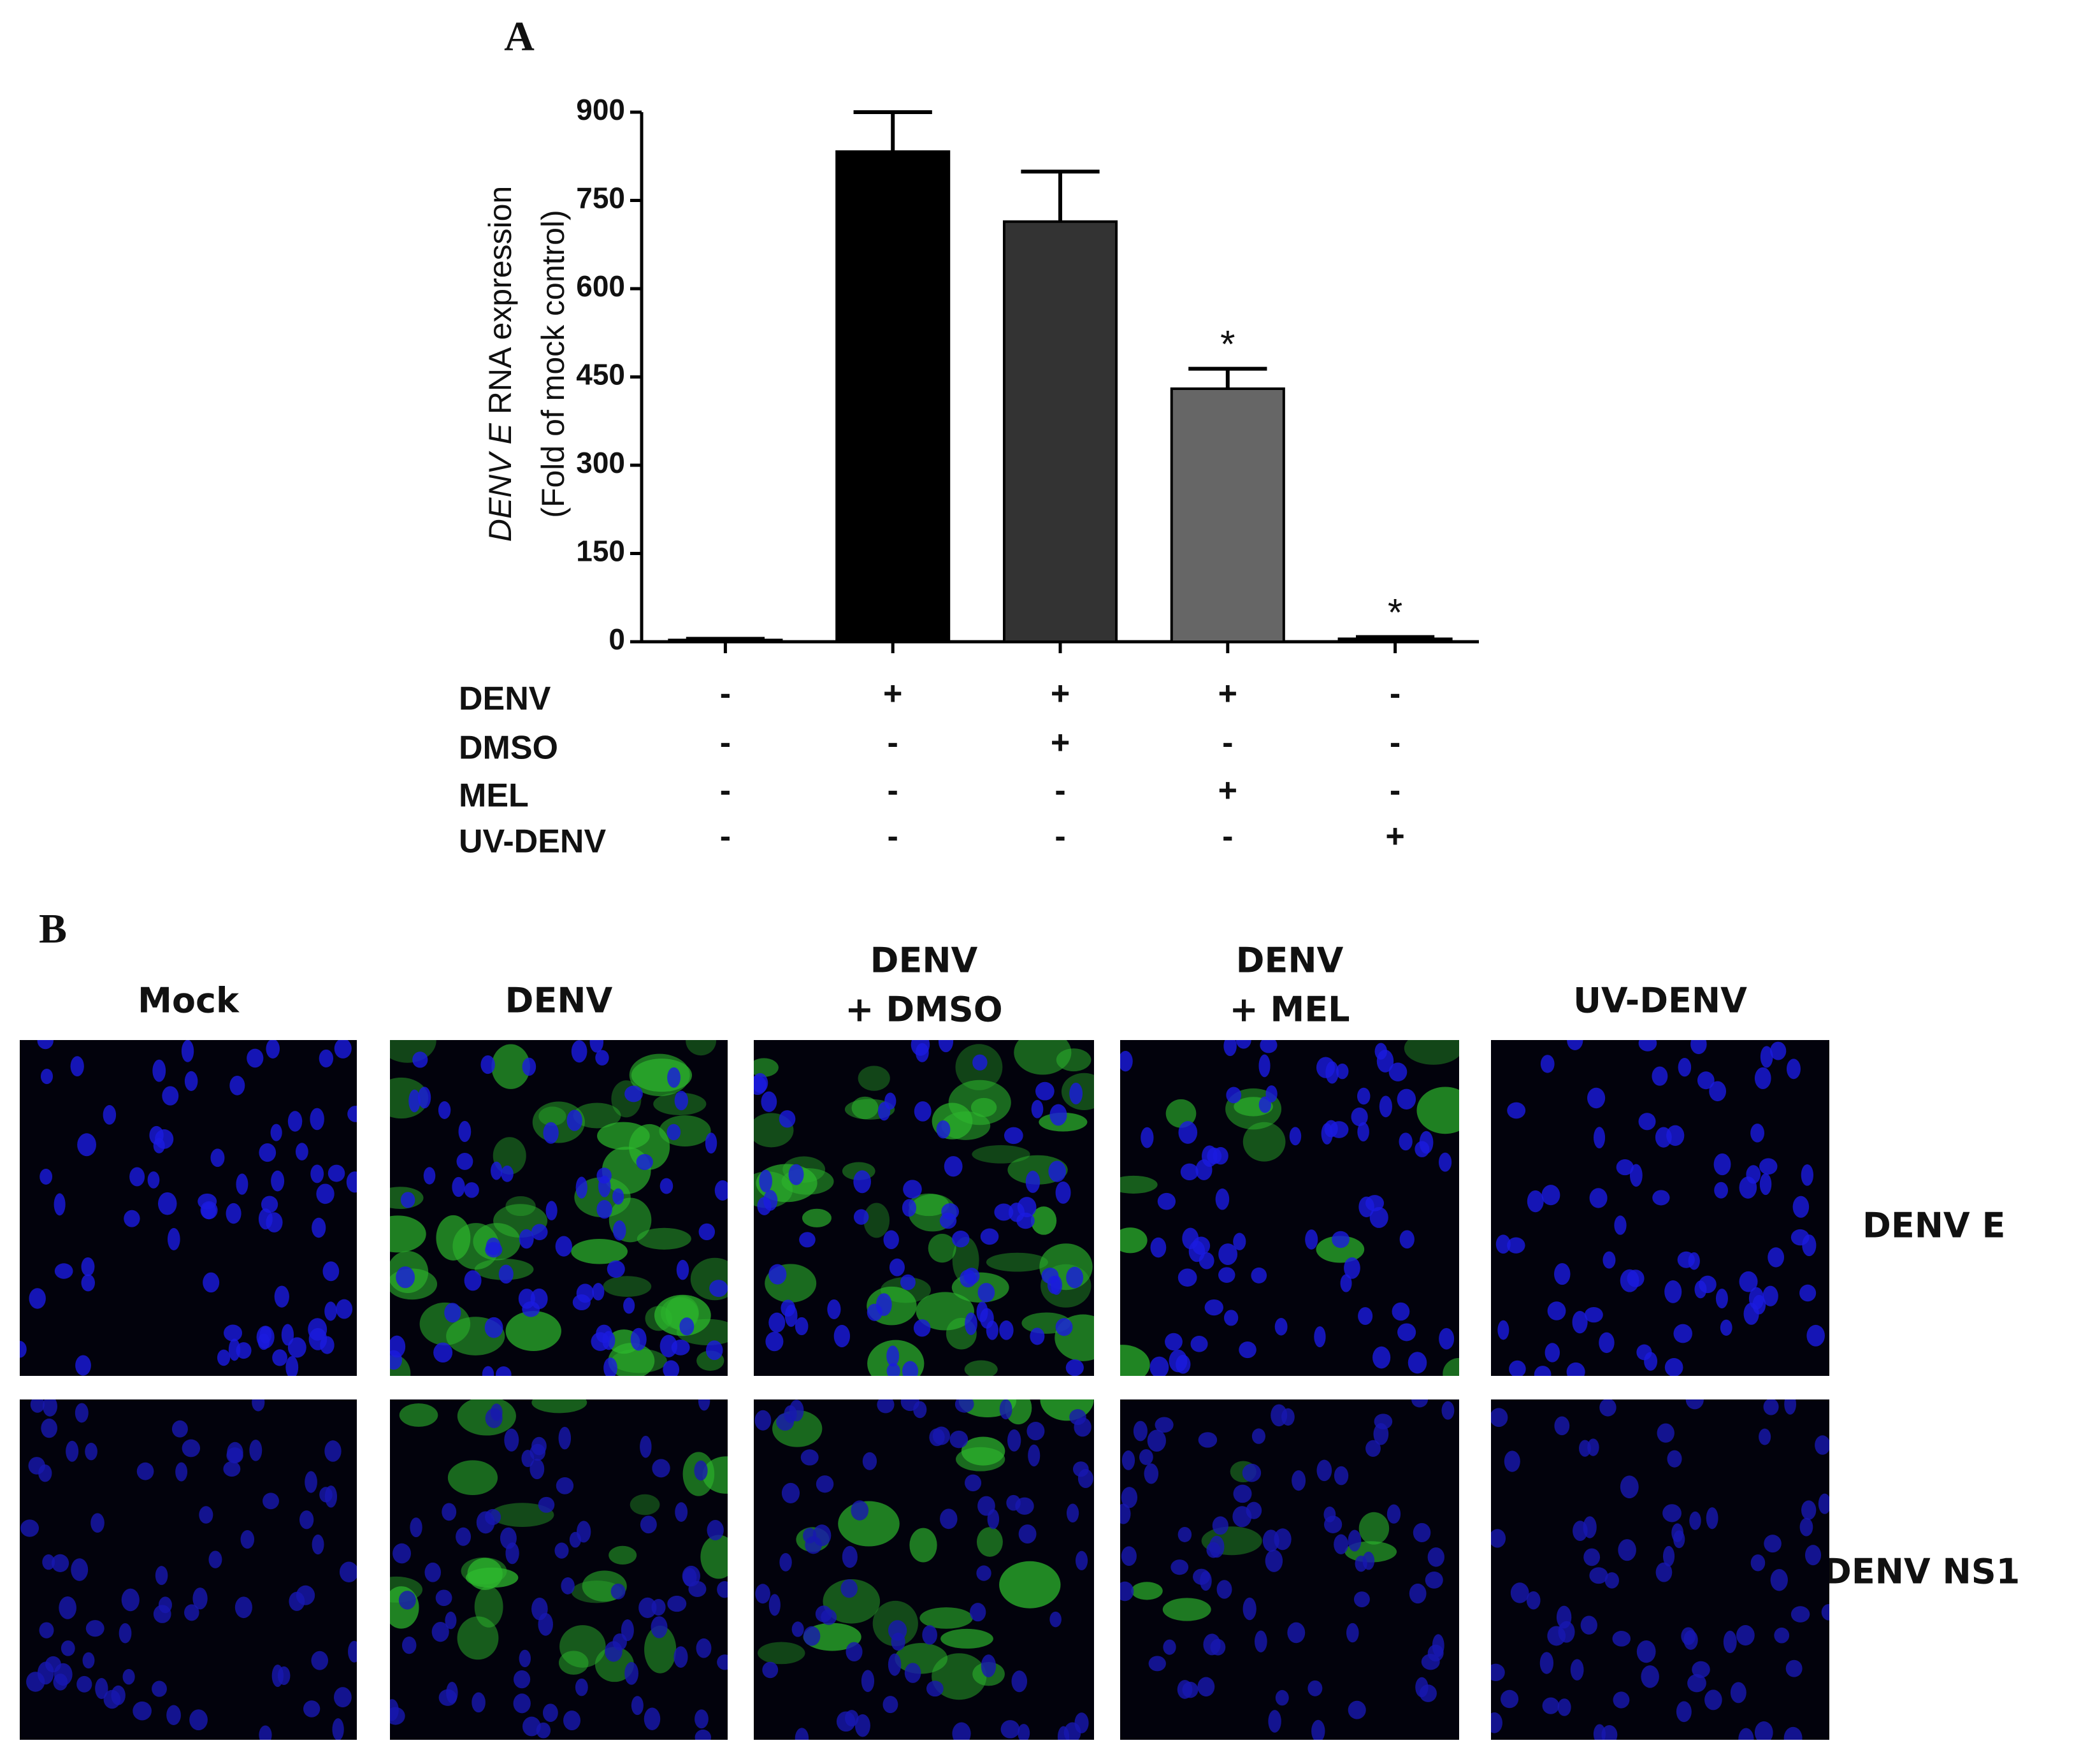 The height and width of the screenshot is (1764, 2074). Describe the element at coordinates (600, 109) in the screenshot. I see `y-tick-label: 900` at that location.